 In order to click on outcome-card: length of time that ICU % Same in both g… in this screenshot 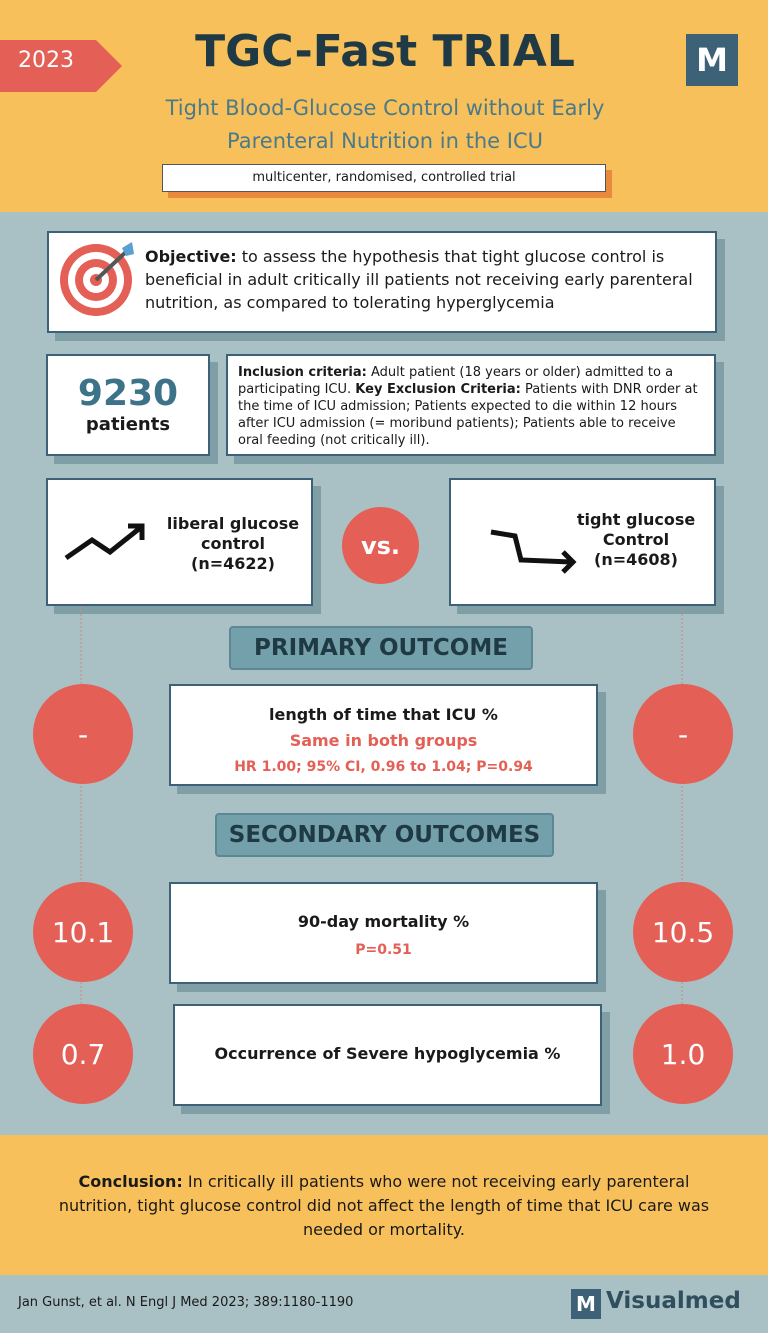, I will do `click(383, 735)`.